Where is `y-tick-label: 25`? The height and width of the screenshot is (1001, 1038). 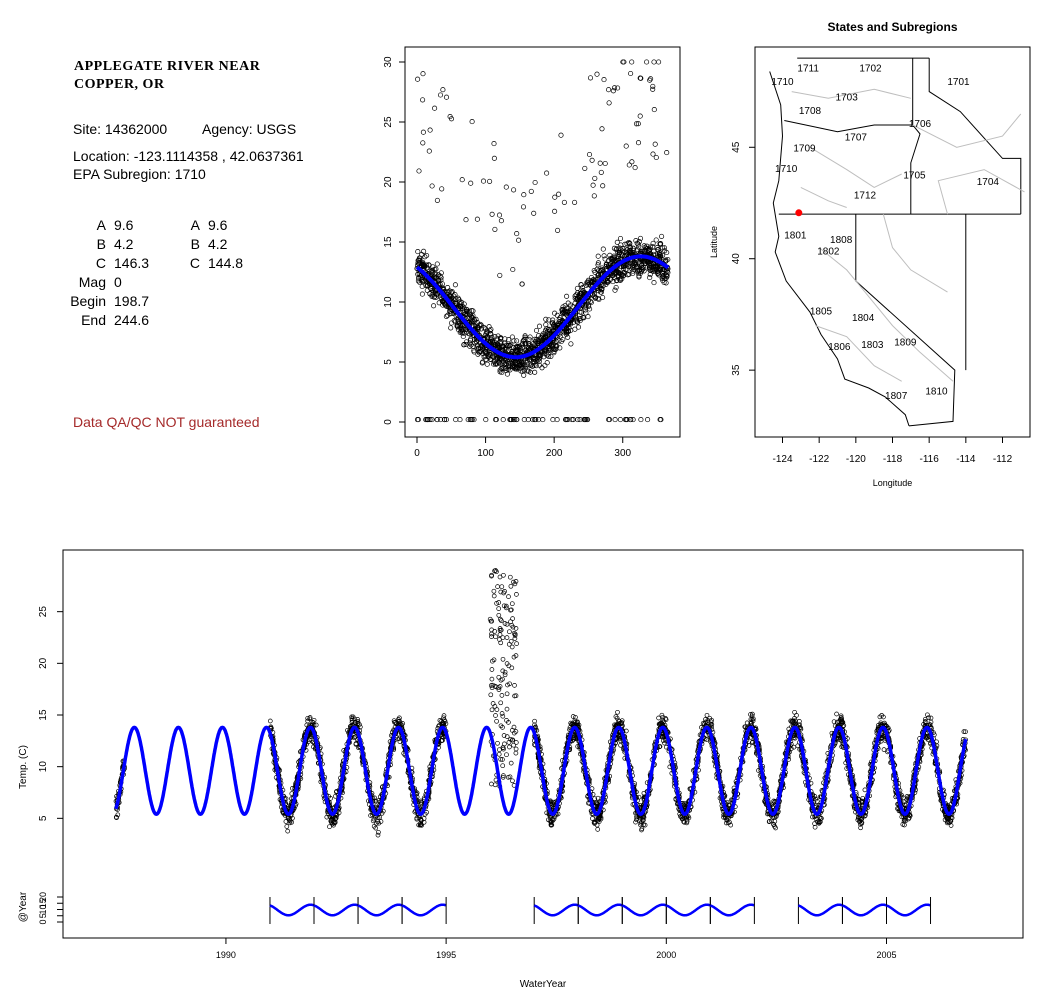
y-tick-label: 25 is located at coordinates (388, 122).